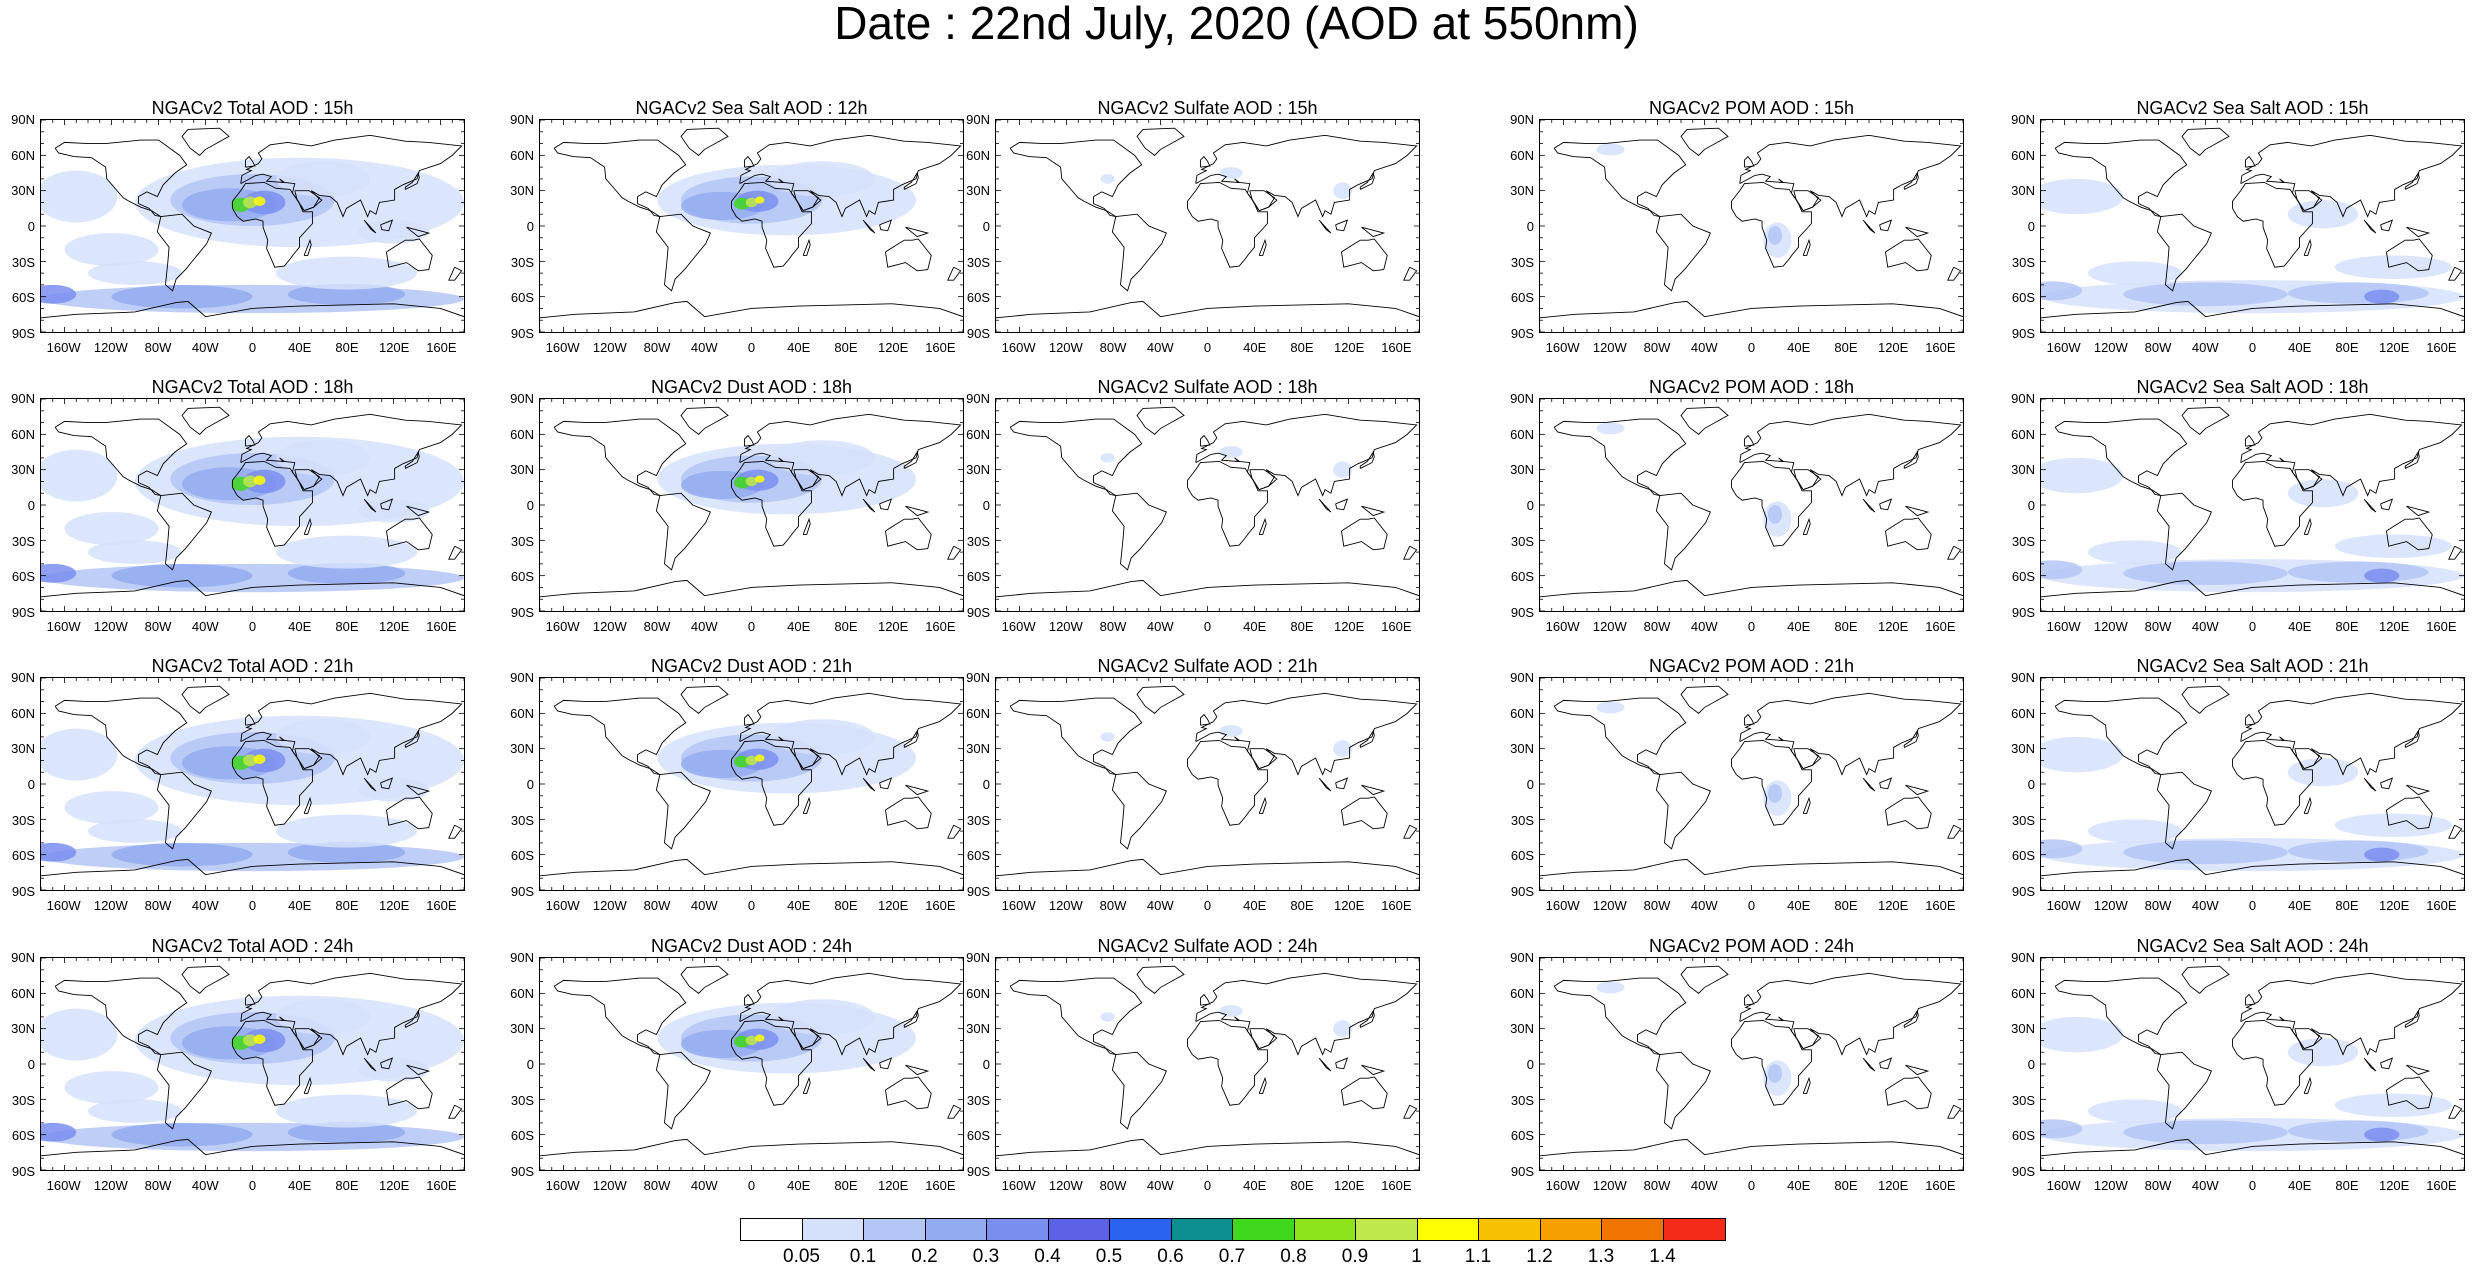 Image resolution: width=2473 pixels, height=1268 pixels. Describe the element at coordinates (1047, 1256) in the screenshot. I see `colorbar-label: 0.4` at that location.